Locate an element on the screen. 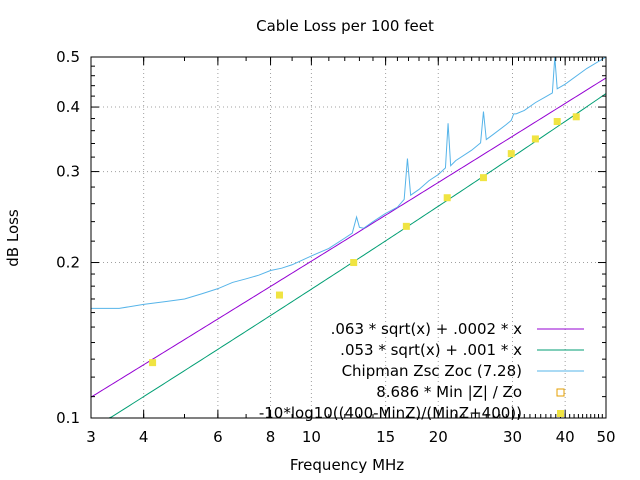 The image size is (640, 480). legend-label: .053 * sqrt(x) + .001 * x is located at coordinates (431, 350).